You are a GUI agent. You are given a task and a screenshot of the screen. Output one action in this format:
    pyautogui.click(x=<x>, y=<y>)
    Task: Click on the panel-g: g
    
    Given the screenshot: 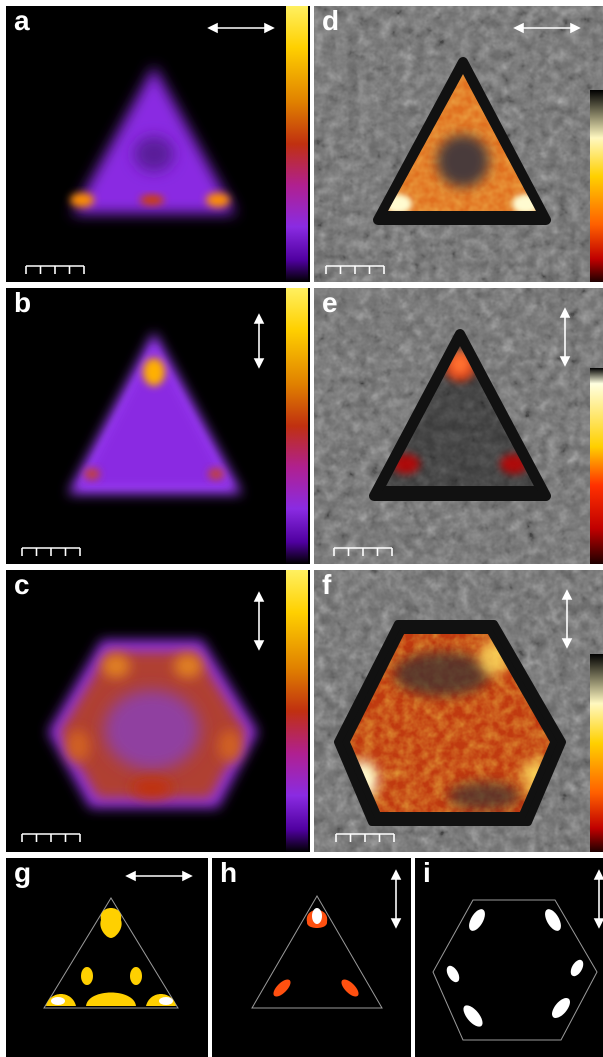 What is the action you would take?
    pyautogui.click(x=107, y=957)
    